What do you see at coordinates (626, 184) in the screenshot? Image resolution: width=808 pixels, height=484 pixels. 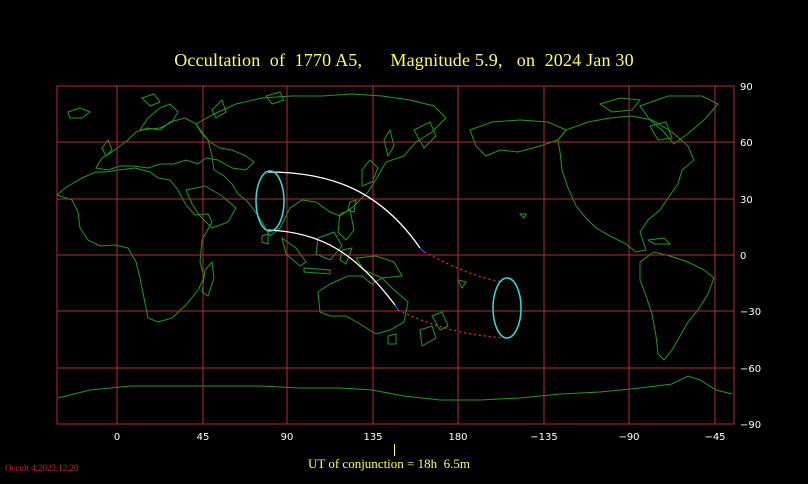 I see `coastline-north-america` at bounding box center [626, 184].